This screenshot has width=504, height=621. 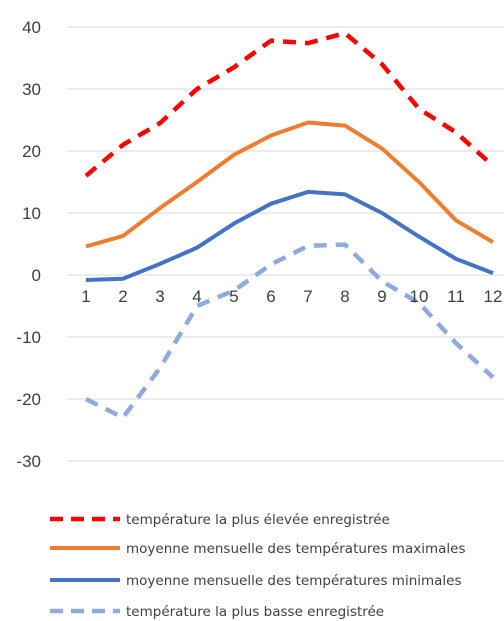 What do you see at coordinates (31, 213) in the screenshot?
I see `y-tick-label: 10` at bounding box center [31, 213].